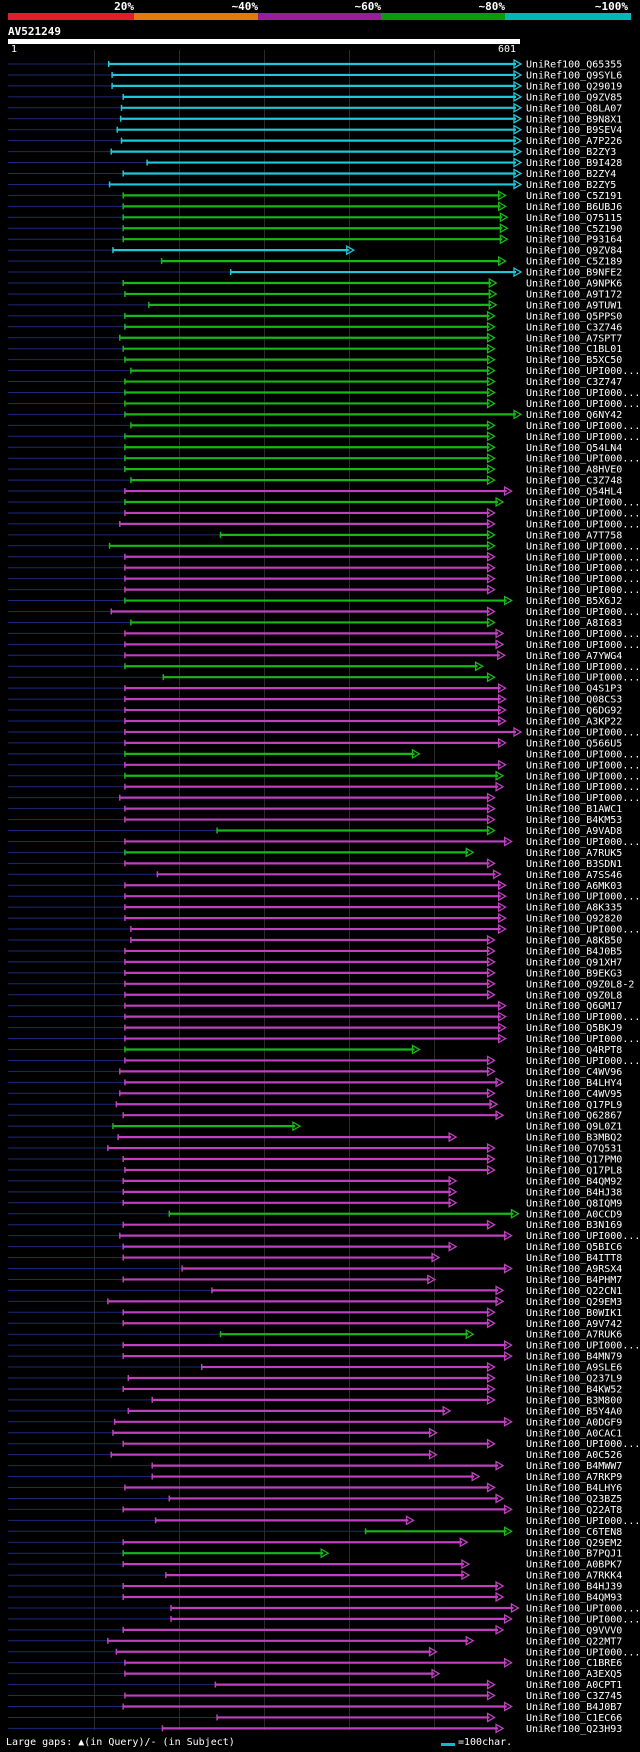 The image size is (640, 1752). I want to click on subject-label: UniRef100_A7RKK4, so click(574, 1576).